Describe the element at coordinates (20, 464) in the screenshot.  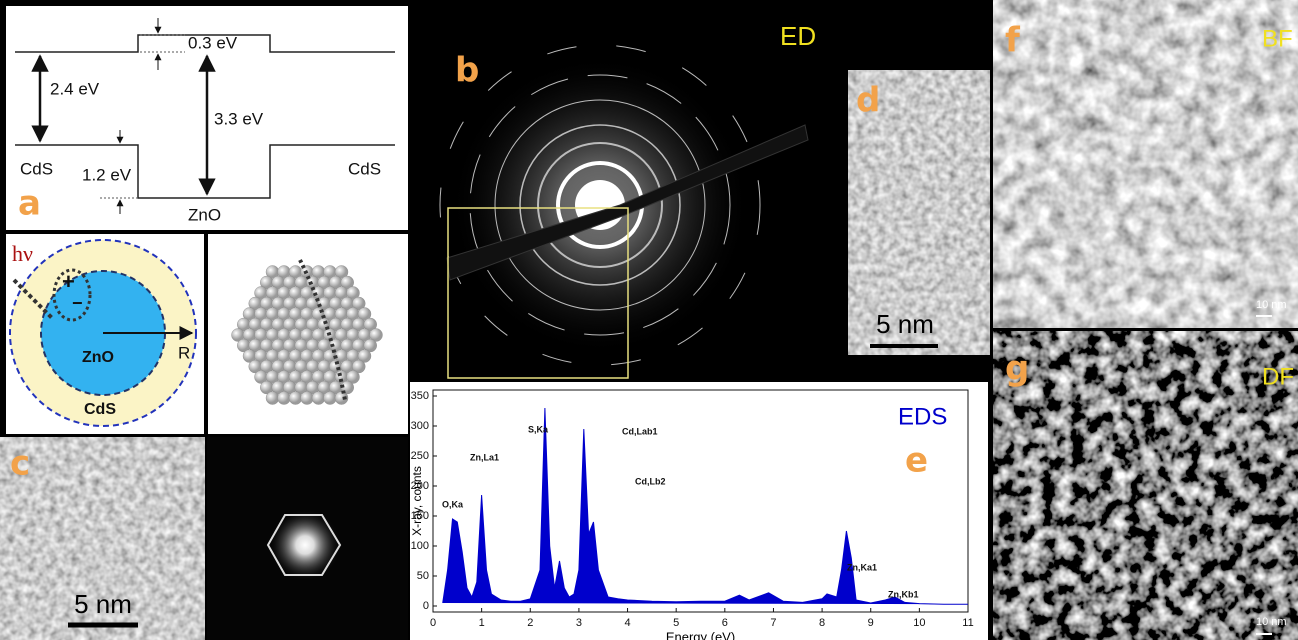
I see `panel-label: c` at that location.